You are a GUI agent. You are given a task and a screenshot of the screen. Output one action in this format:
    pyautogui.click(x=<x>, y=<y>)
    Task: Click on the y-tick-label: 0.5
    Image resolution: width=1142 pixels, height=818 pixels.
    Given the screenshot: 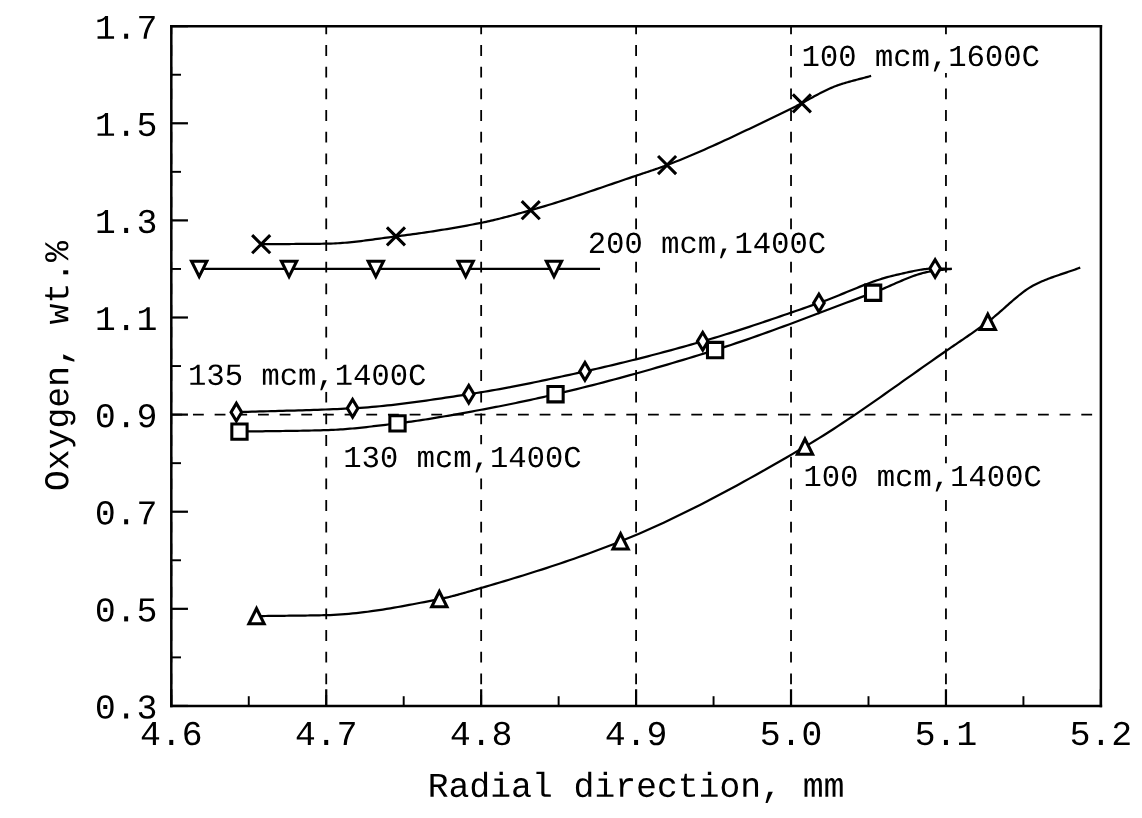 What is the action you would take?
    pyautogui.click(x=126, y=610)
    